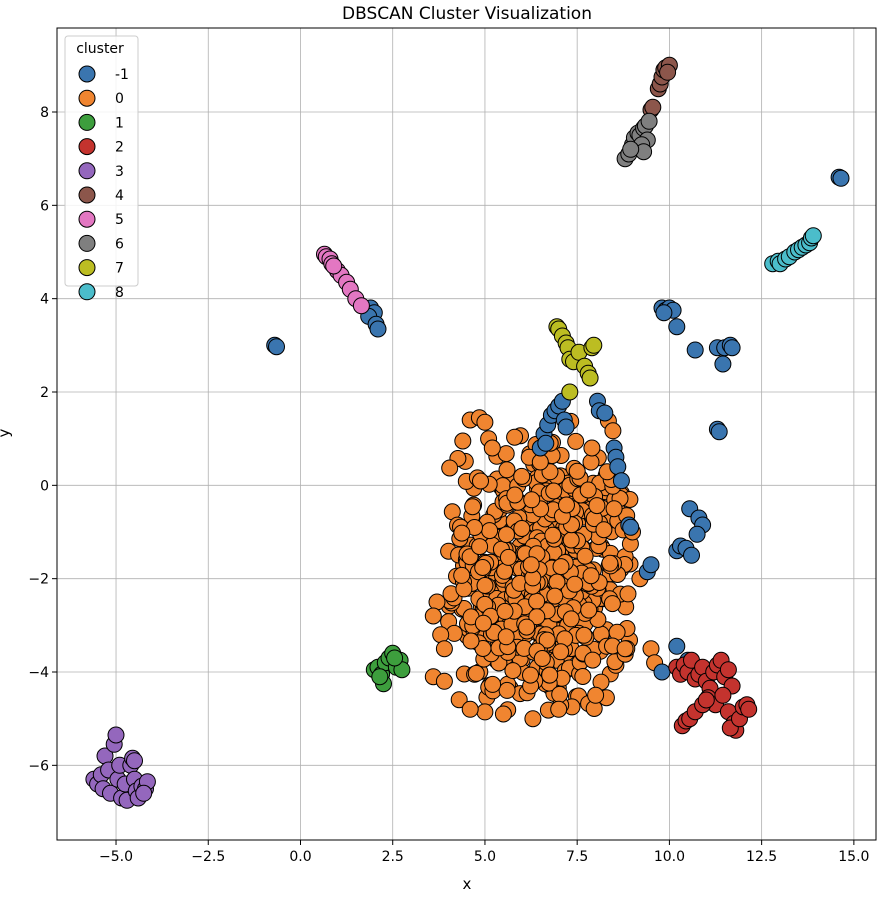 This screenshot has height=902, width=892. What do you see at coordinates (467, 14) in the screenshot?
I see `chart-title: DBSCAN Cluster Visualization` at bounding box center [467, 14].